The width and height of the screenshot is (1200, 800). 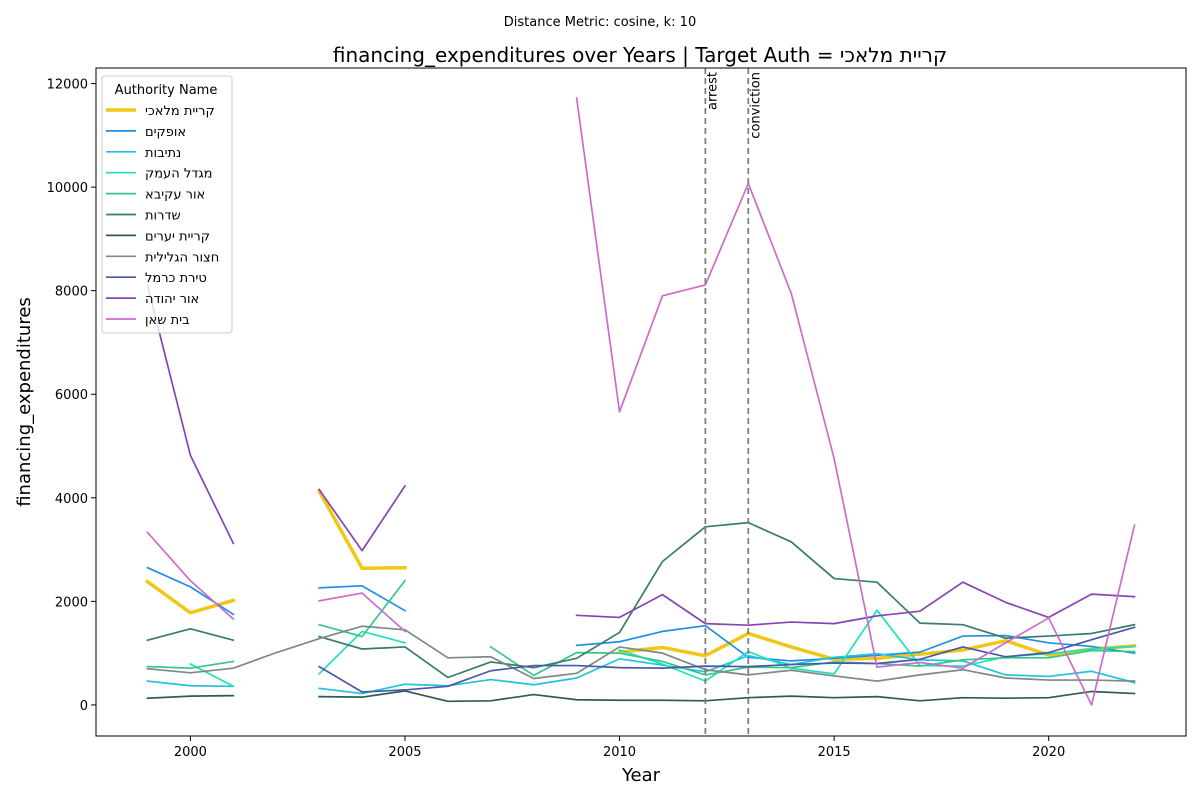 I want to click on chart-suptitle: Distance Metric: cosine, k: 10, so click(x=600, y=22).